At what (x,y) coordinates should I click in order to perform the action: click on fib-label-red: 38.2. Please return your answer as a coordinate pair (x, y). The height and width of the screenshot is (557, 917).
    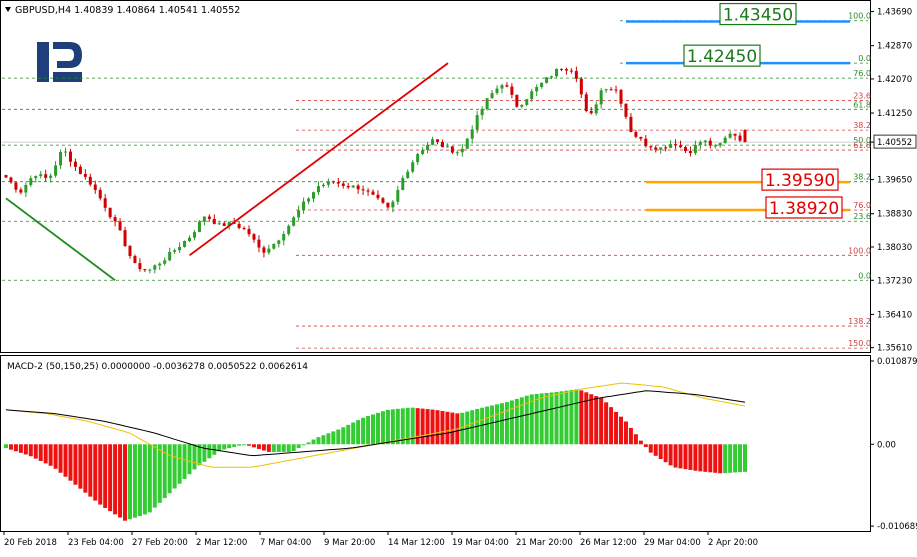
    Looking at the image, I should click on (862, 125).